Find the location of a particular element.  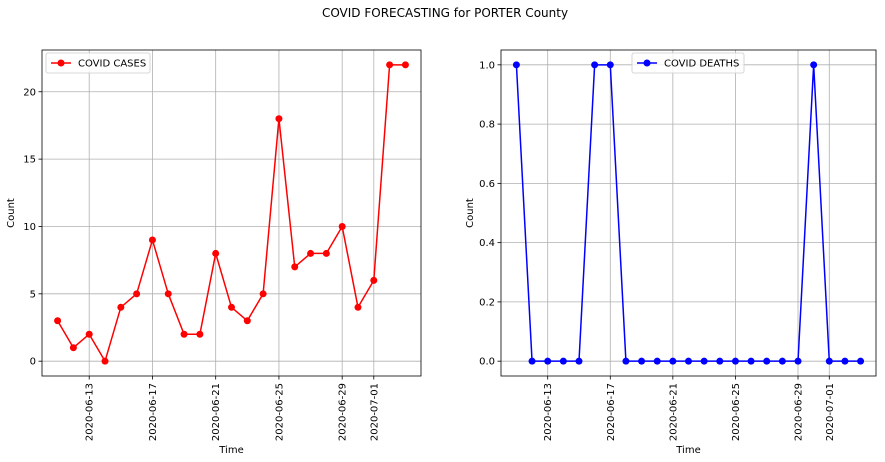

y-tick-label: 0.8 is located at coordinates (487, 125).